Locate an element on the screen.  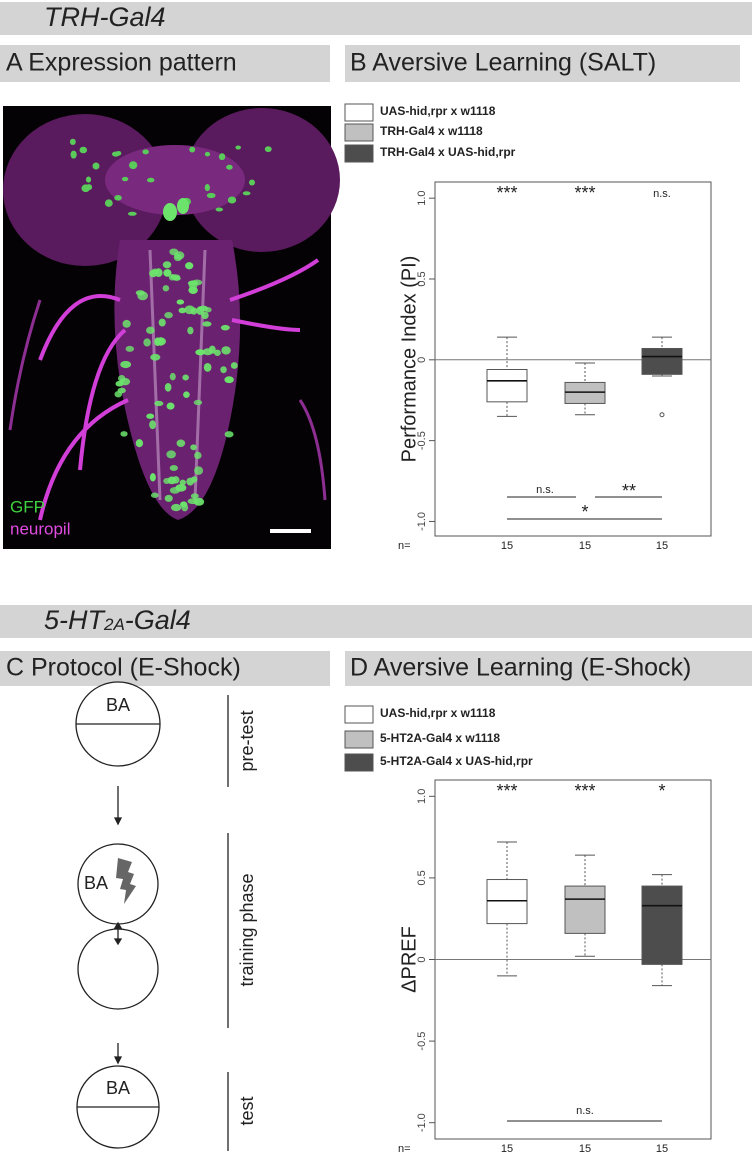
comparison-label: * is located at coordinates (584, 512).